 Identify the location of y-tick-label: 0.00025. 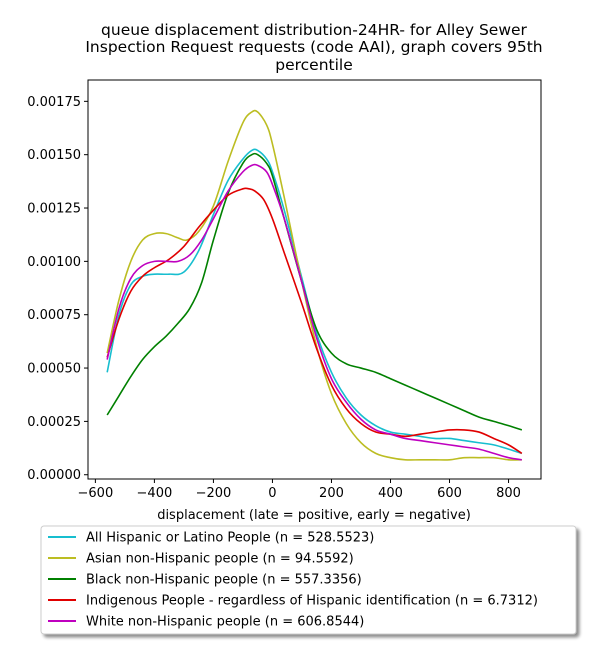
(54, 422).